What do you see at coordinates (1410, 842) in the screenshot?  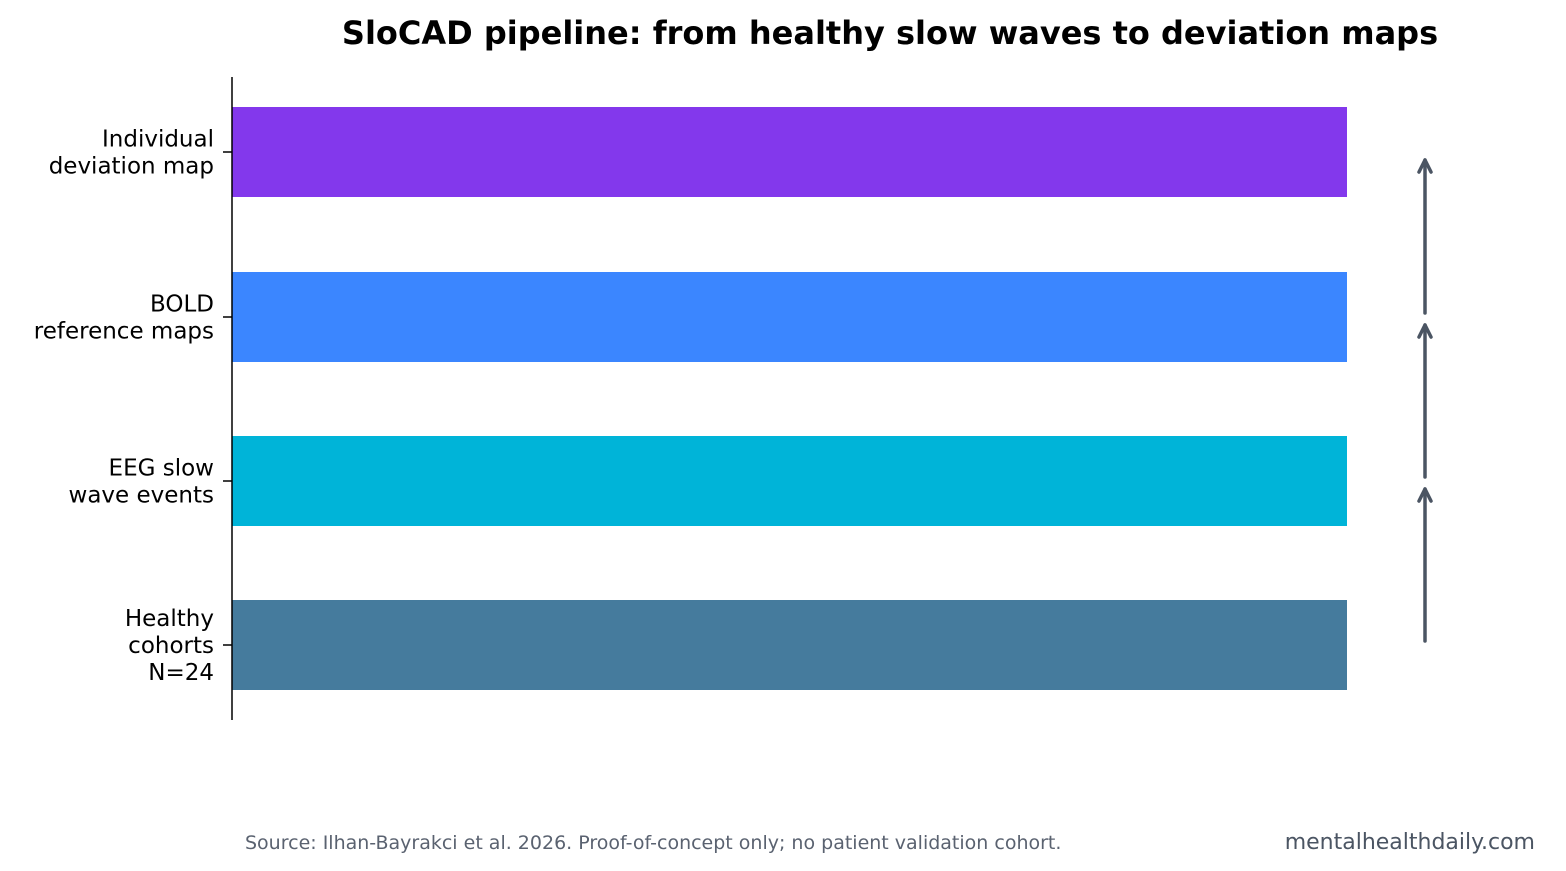 I see `site-credit: mentalhealthdaily.com` at bounding box center [1410, 842].